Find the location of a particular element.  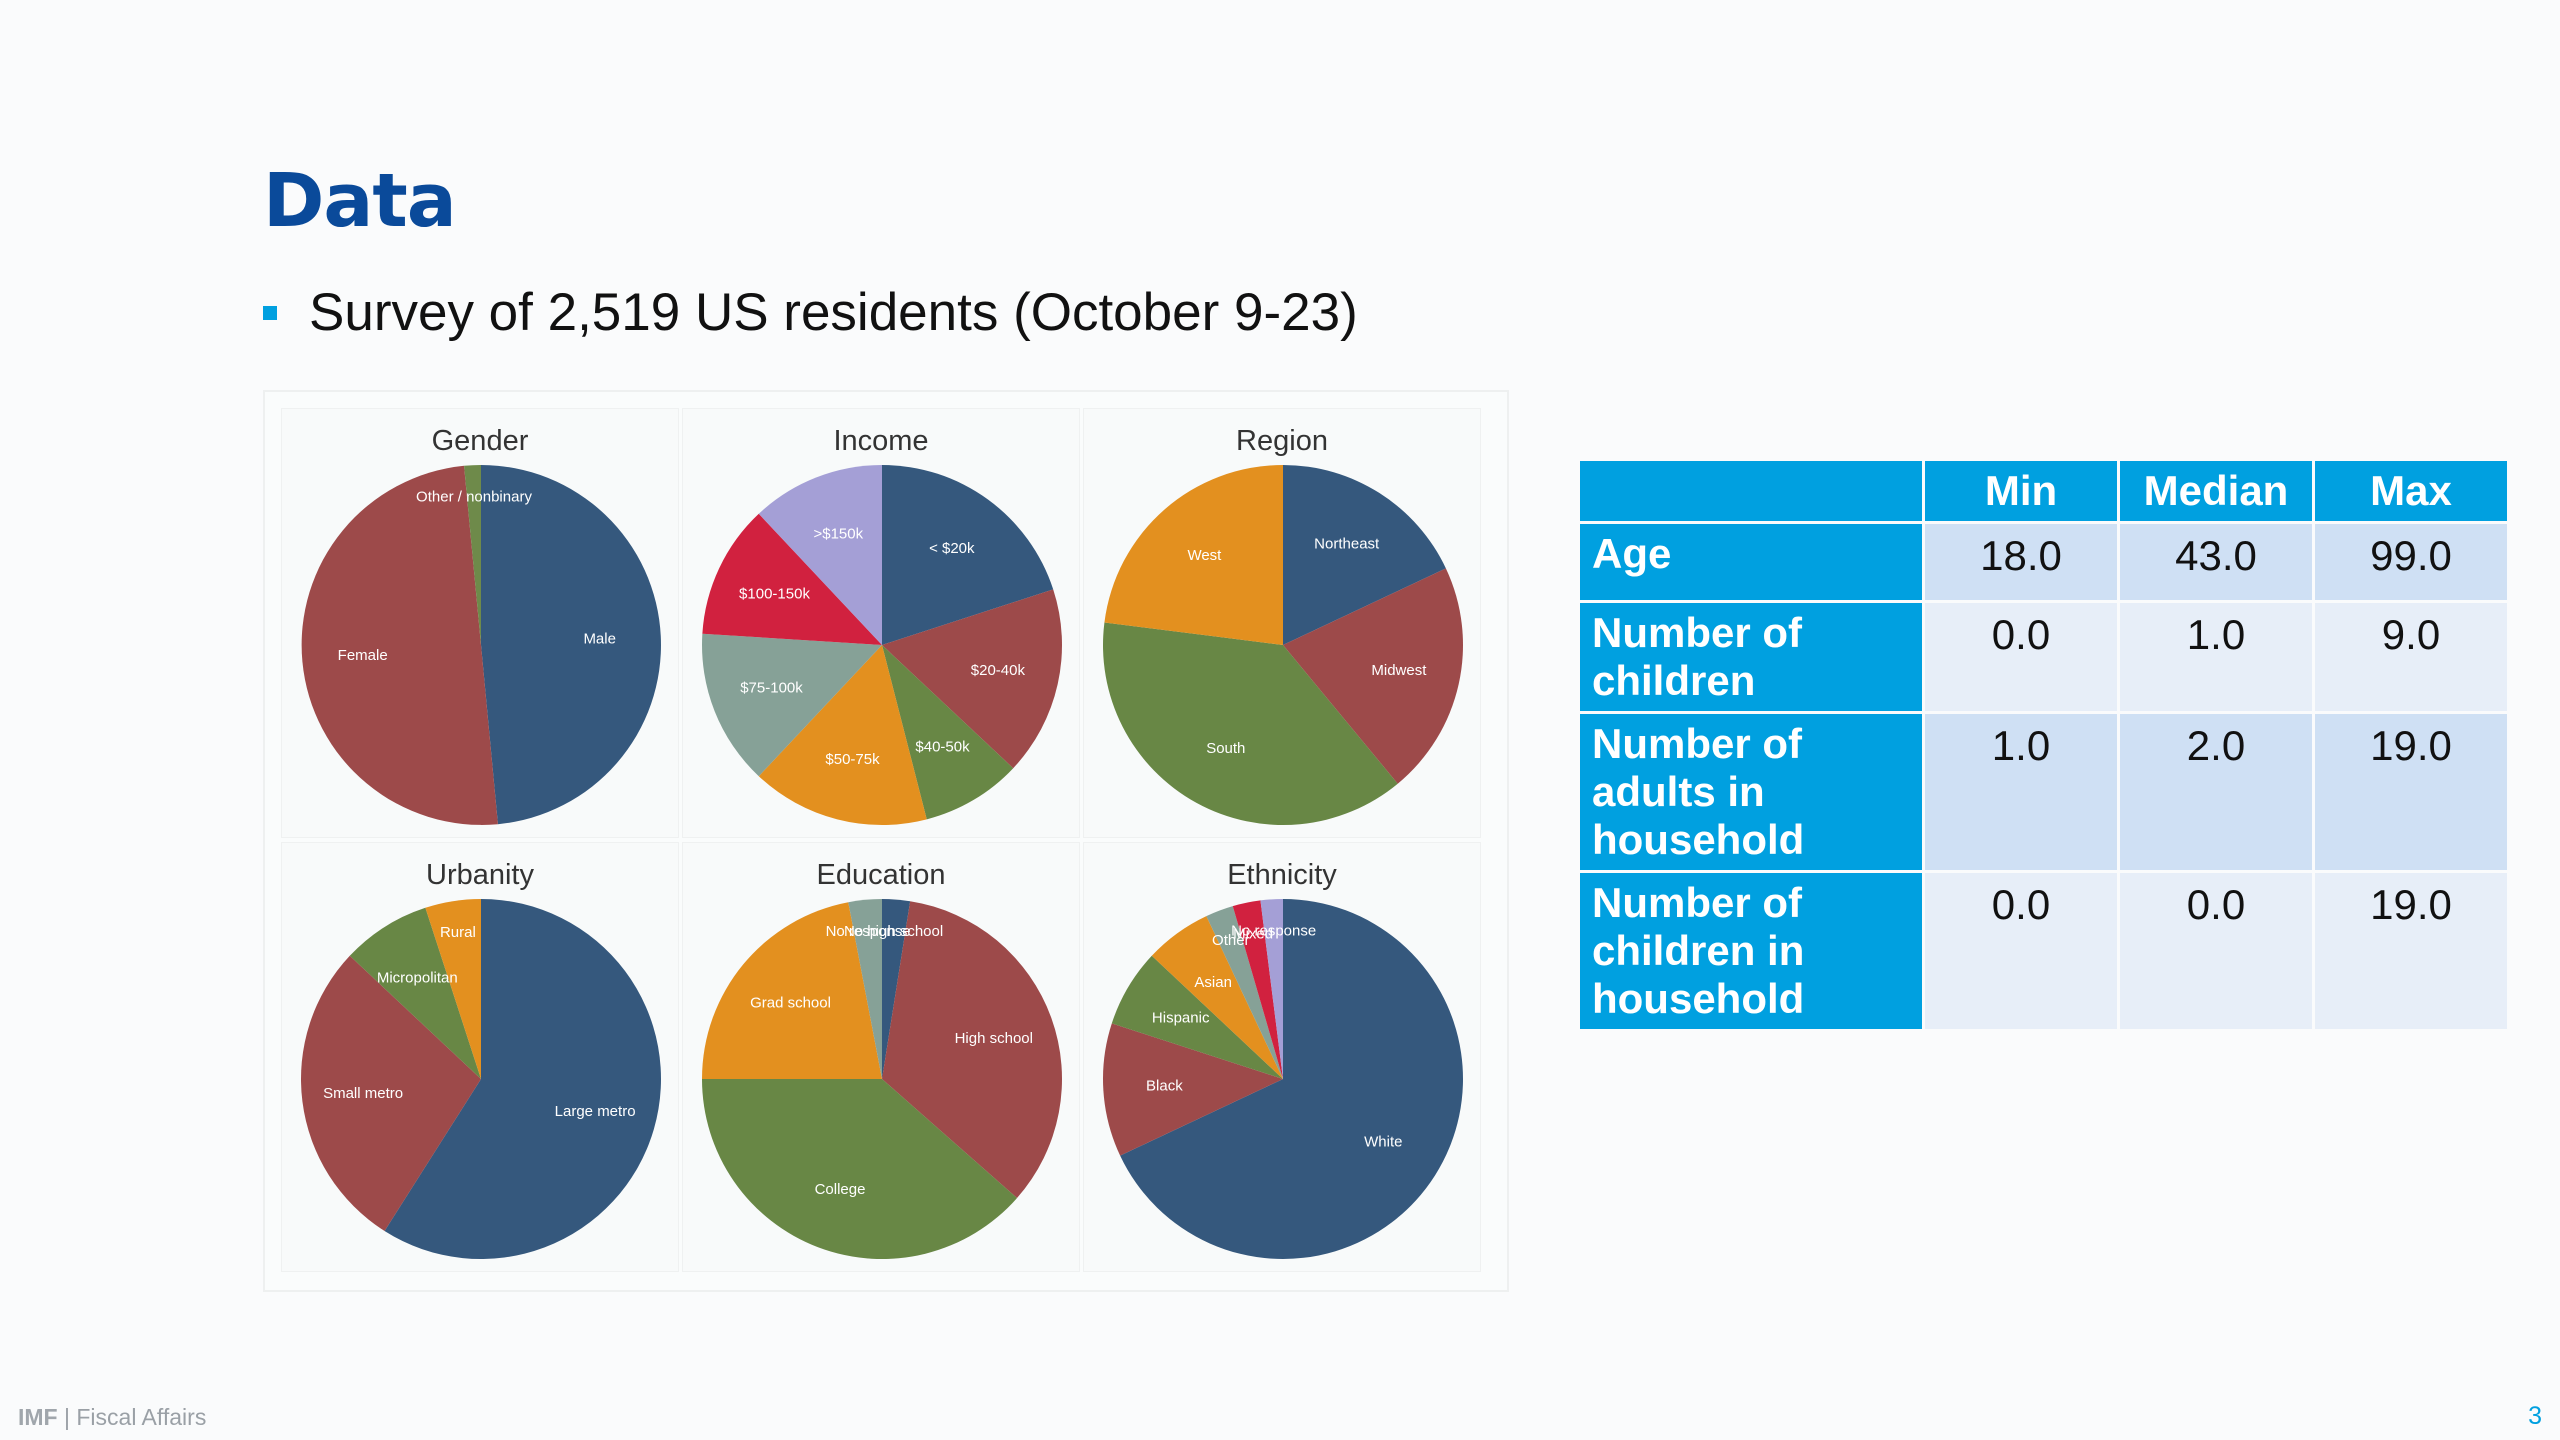

pie-label-150k: >$150k is located at coordinates (838, 533).